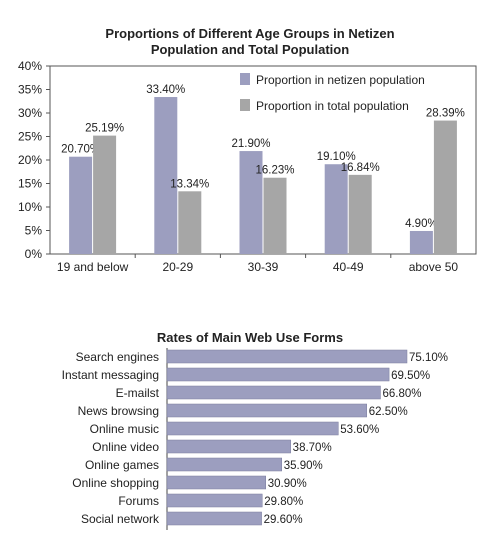 The height and width of the screenshot is (546, 500). Describe the element at coordinates (30, 160) in the screenshot. I see `y-tick-label: 20%` at that location.